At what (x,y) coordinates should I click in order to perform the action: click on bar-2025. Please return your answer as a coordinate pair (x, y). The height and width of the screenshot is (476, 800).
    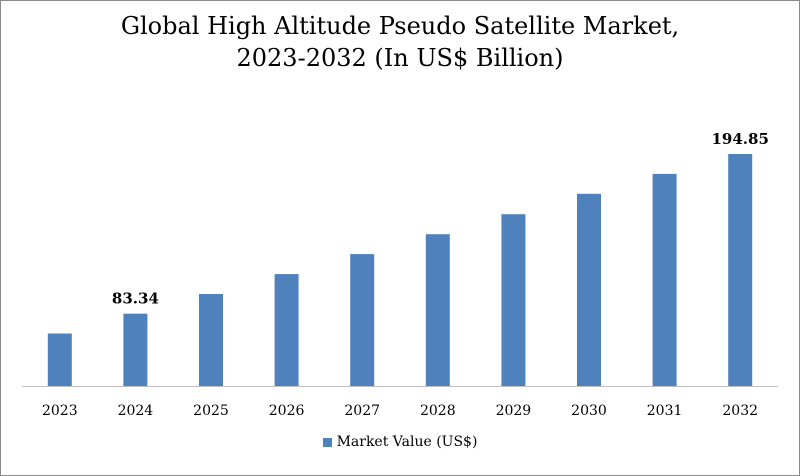
    Looking at the image, I should click on (211, 340).